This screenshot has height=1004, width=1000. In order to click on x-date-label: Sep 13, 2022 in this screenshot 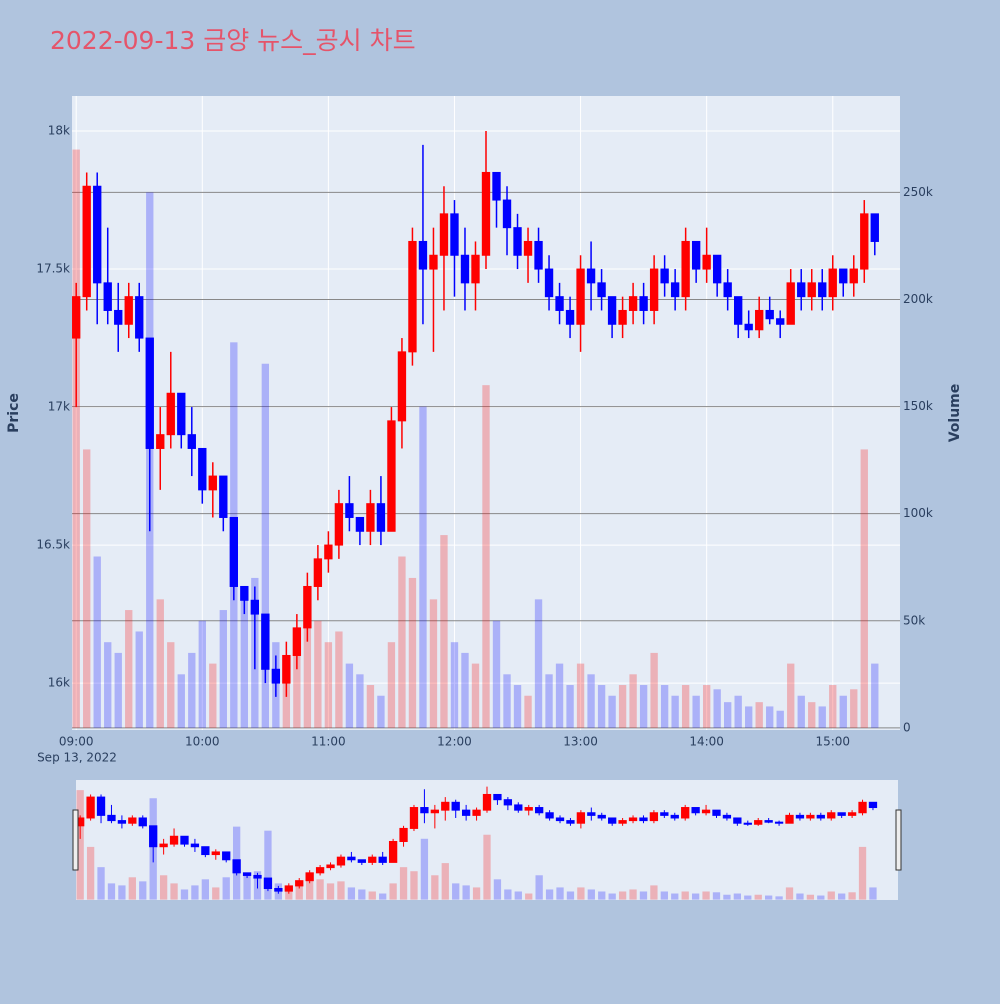, I will do `click(77, 758)`.